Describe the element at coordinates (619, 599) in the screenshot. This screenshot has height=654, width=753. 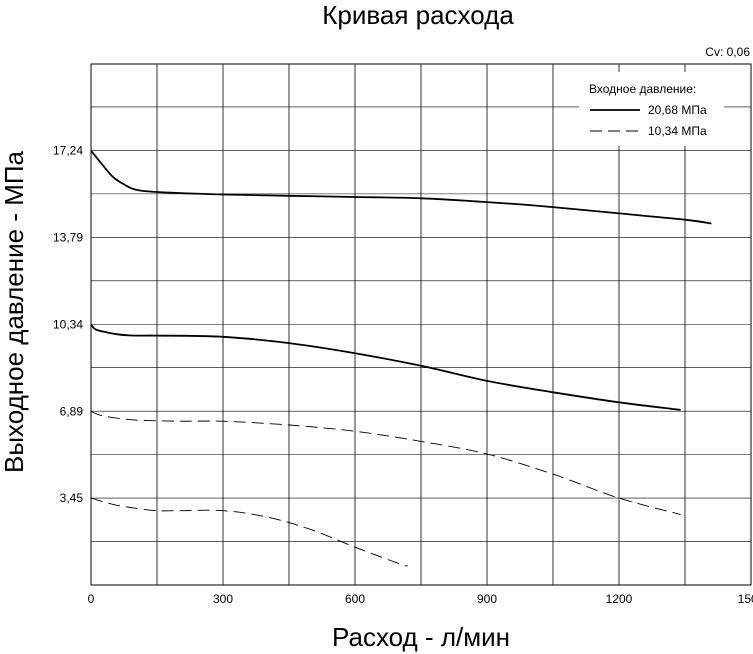
I see `x-tick-label: 1200` at that location.